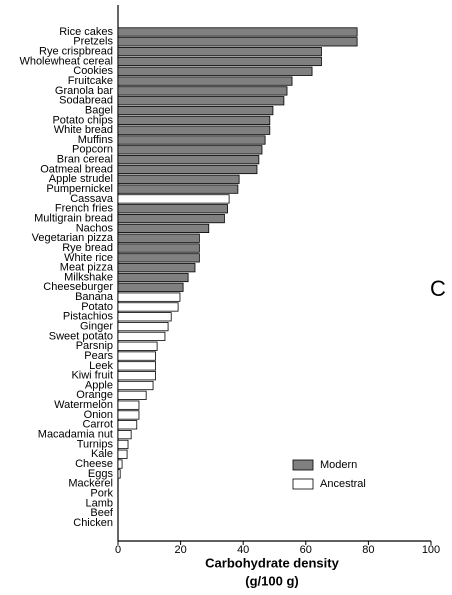  Describe the element at coordinates (102, 513) in the screenshot. I see `y-tick-label: Beef` at that location.